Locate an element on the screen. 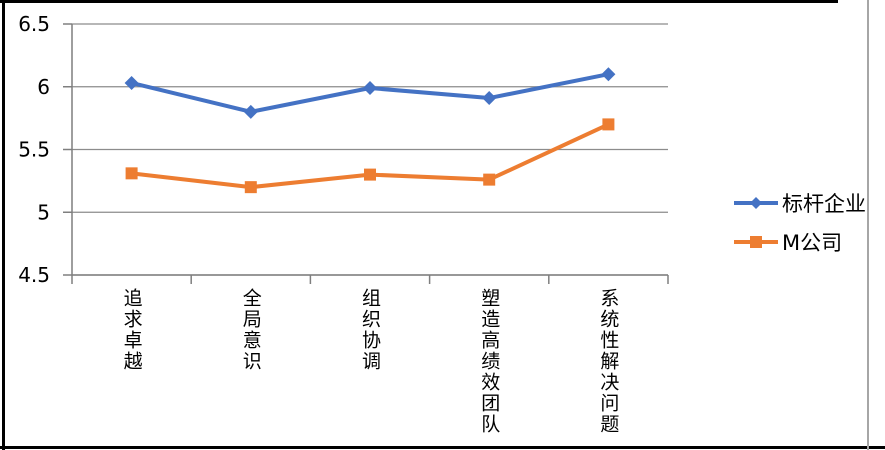  diamond-icon is located at coordinates (756, 203).